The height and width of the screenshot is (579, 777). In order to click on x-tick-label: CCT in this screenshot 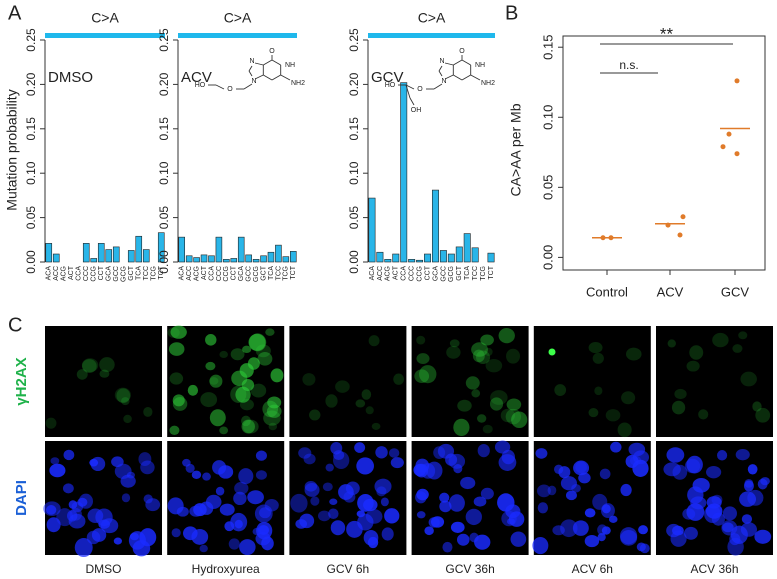, I will do `click(427, 272)`.